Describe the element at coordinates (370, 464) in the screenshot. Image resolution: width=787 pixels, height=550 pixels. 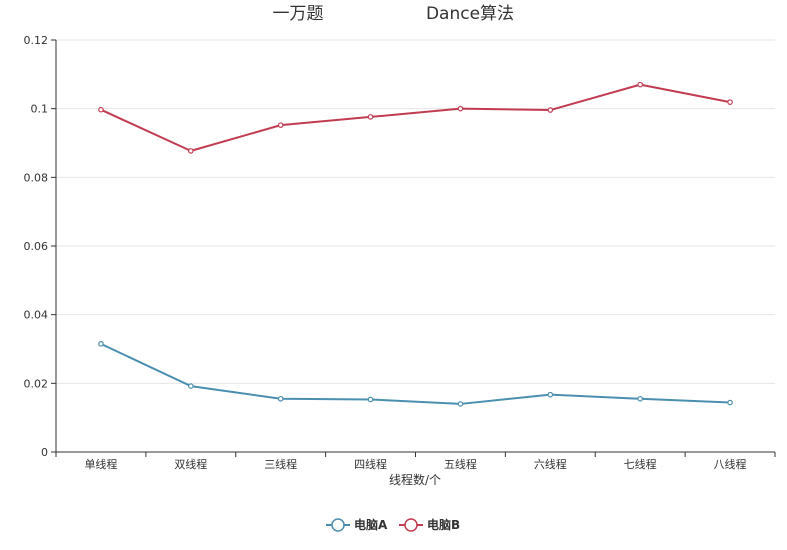
I see `x-tick-label: 四线程` at that location.